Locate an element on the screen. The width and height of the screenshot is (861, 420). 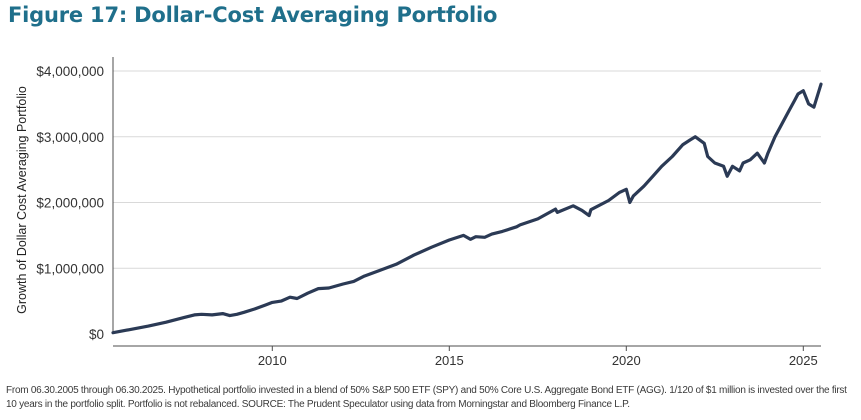
y-tick-label: $0 is located at coordinates (96, 334).